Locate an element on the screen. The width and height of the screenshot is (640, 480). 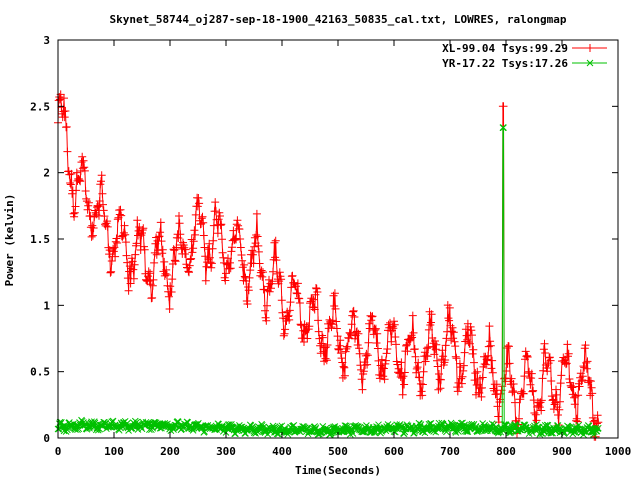
y-tick-label: 1 is located at coordinates (46, 305).